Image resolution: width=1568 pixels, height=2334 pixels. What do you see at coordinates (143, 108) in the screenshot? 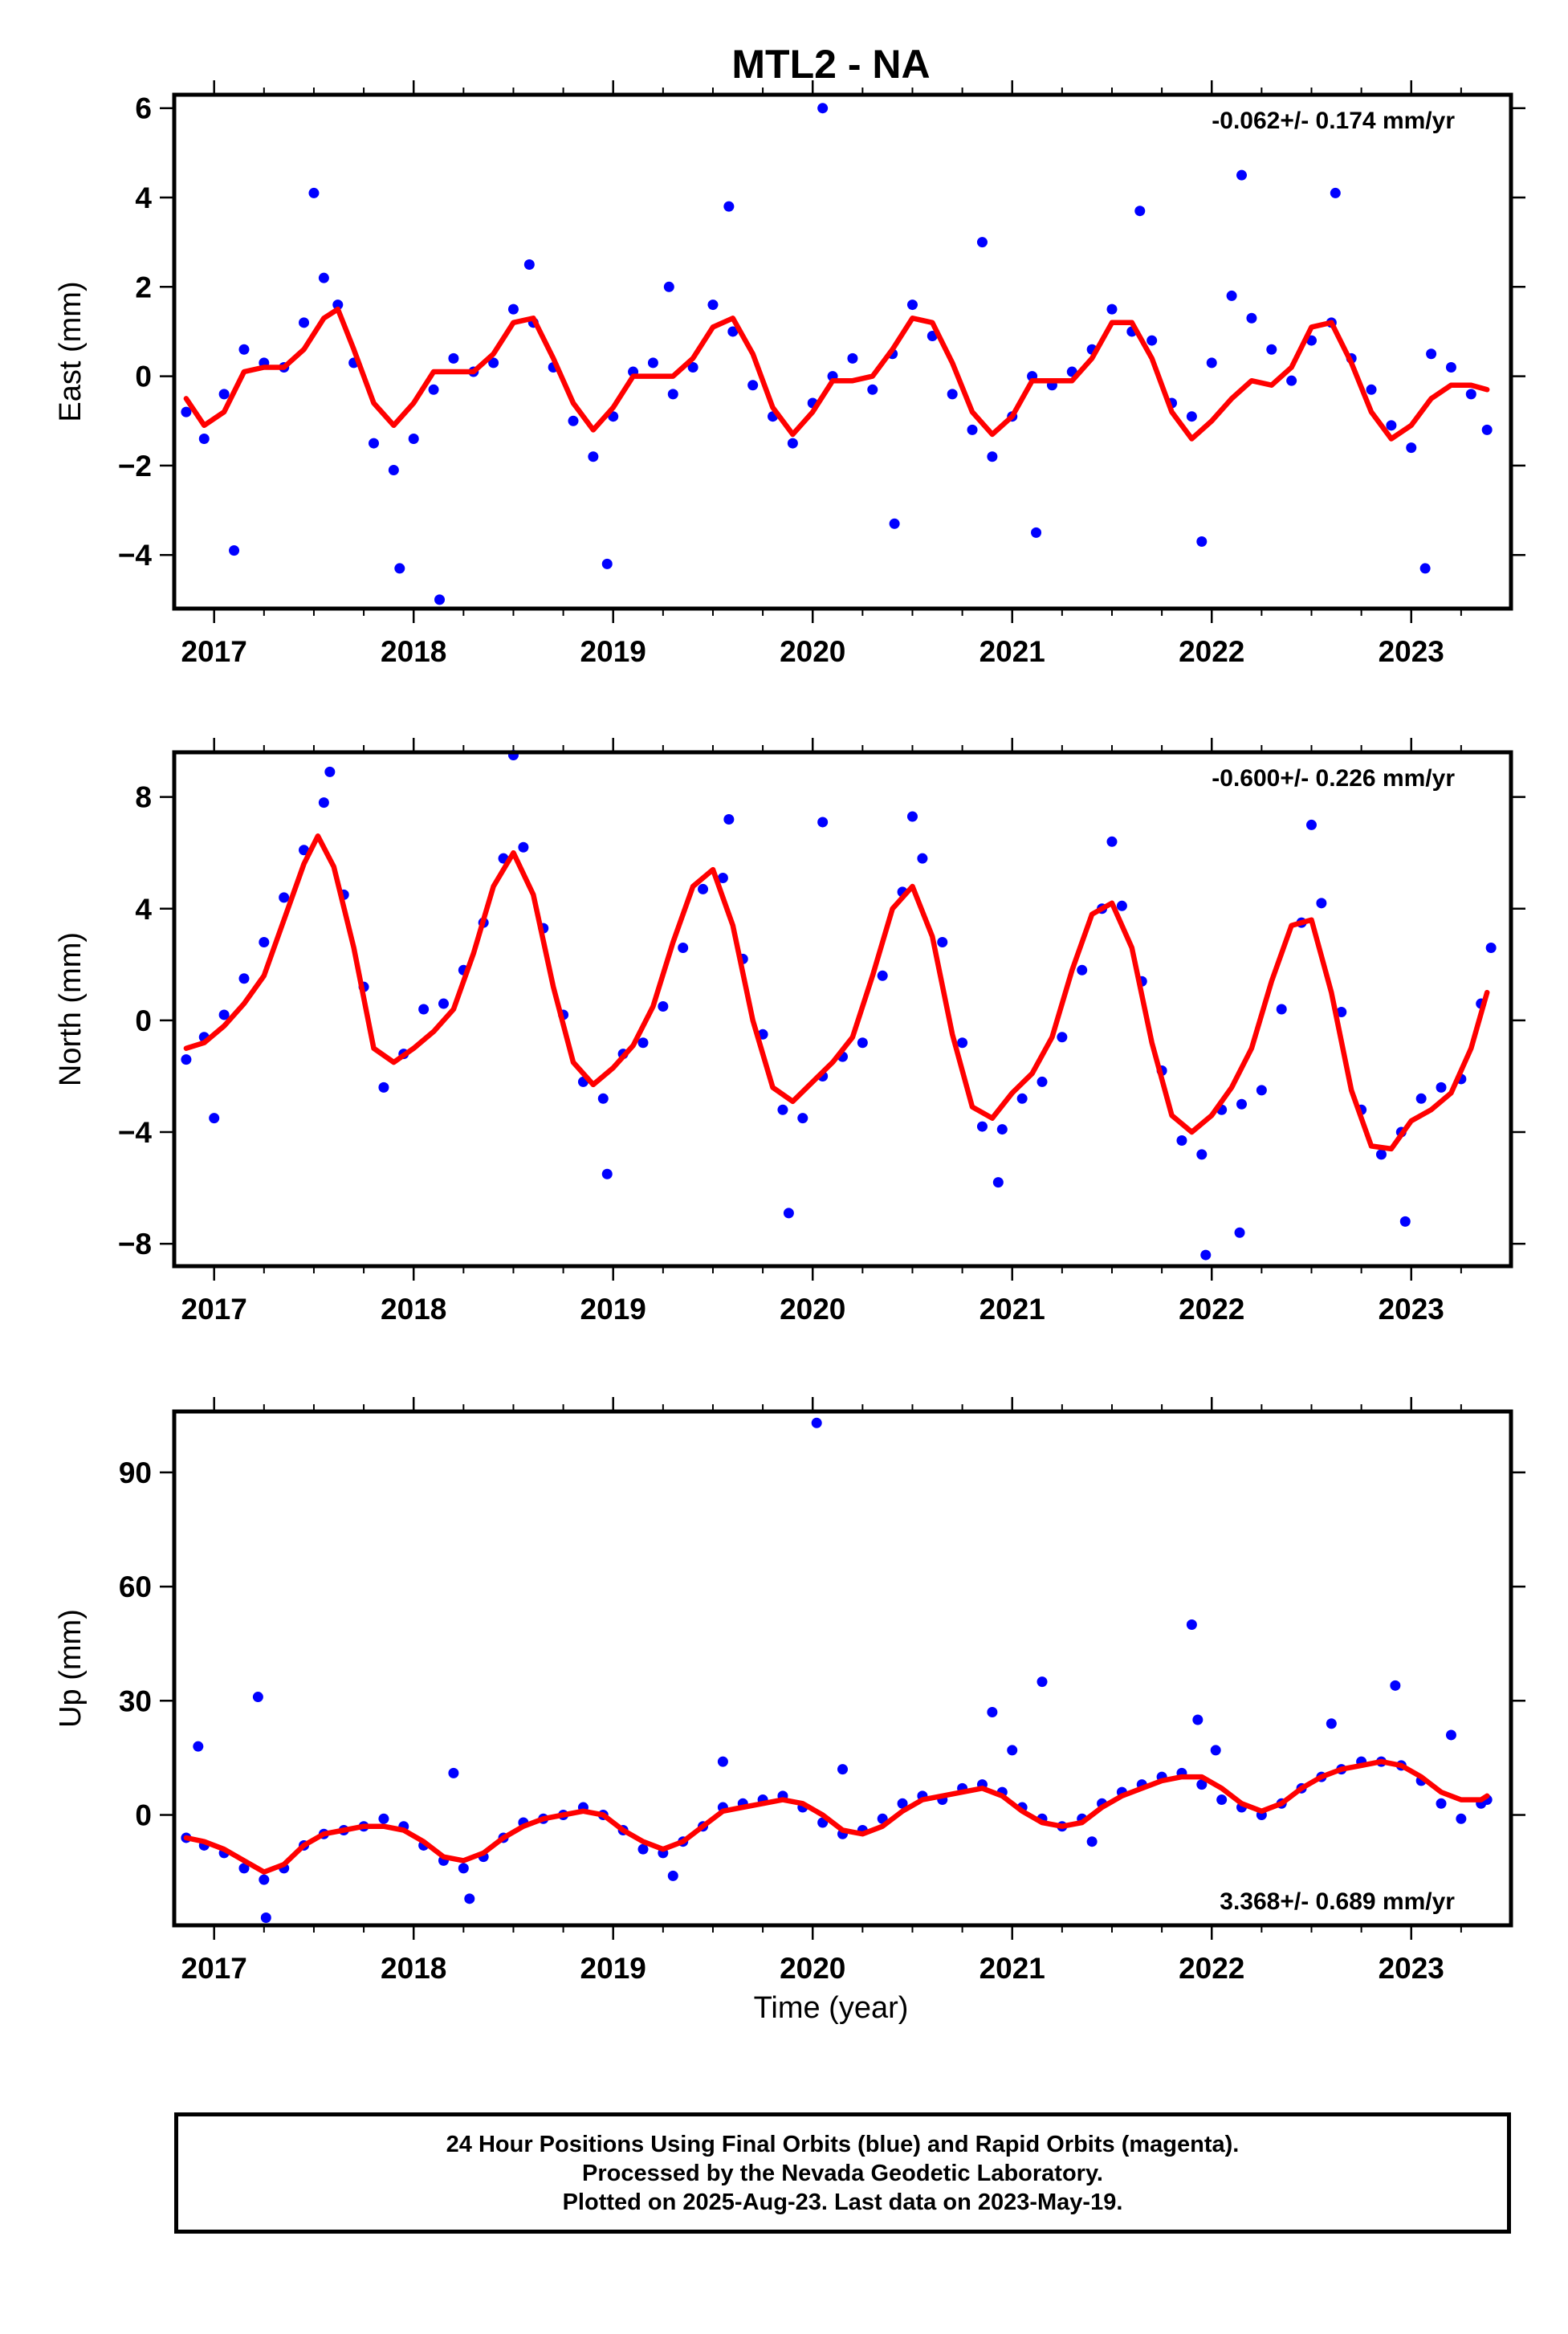
I see `east-y-tick-label: 6` at bounding box center [143, 108].